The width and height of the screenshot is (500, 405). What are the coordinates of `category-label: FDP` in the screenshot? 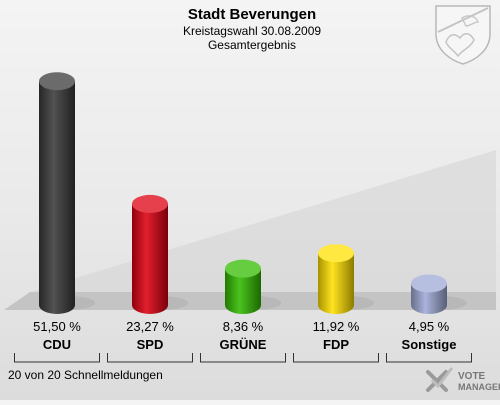 It's located at (336, 344).